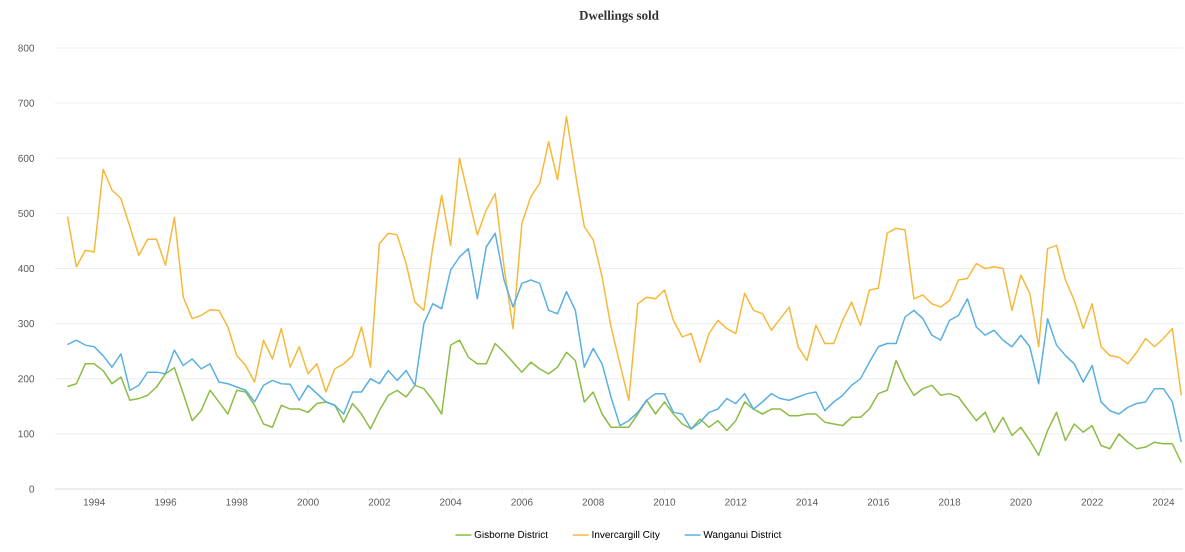 The image size is (1185, 552). I want to click on x-tick-label: 1998, so click(237, 502).